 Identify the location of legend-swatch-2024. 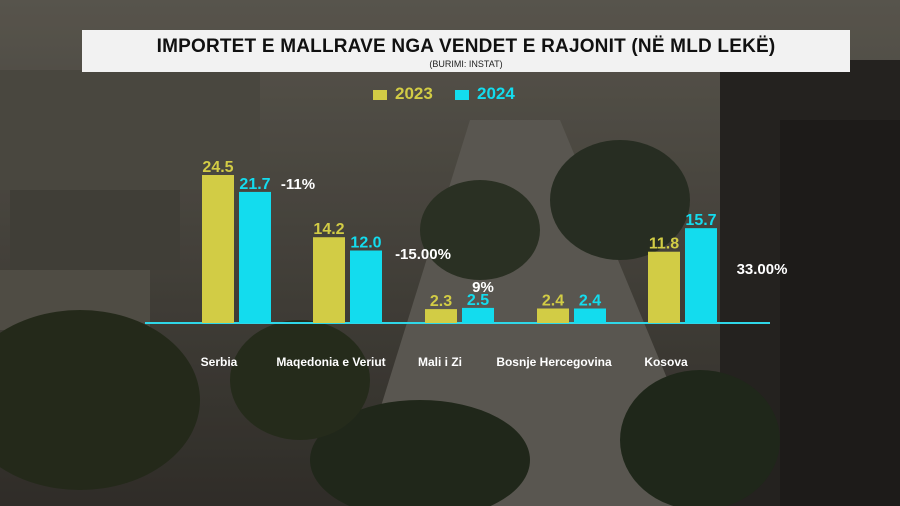
(462, 95).